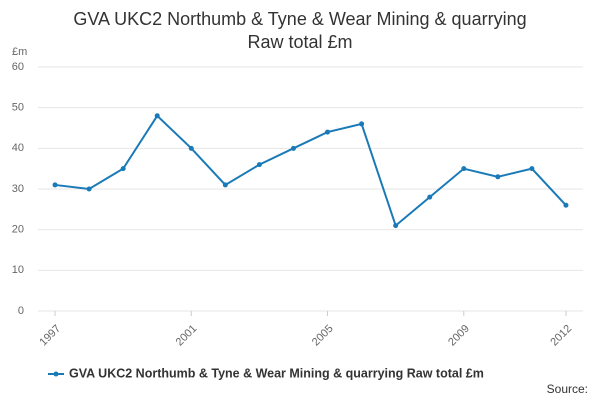 The width and height of the screenshot is (600, 400). What do you see at coordinates (50, 336) in the screenshot?
I see `x-tick-label: 1997` at bounding box center [50, 336].